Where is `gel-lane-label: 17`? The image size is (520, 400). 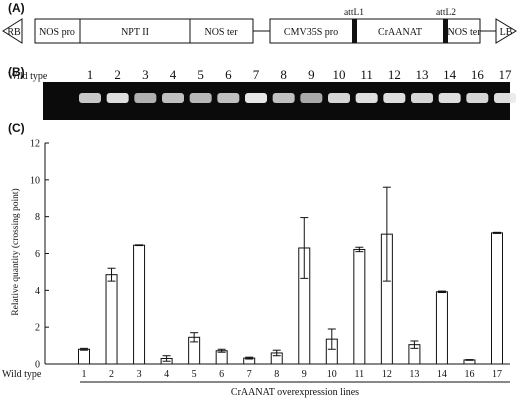 gel-lane-label: 17 is located at coordinates (506, 74).